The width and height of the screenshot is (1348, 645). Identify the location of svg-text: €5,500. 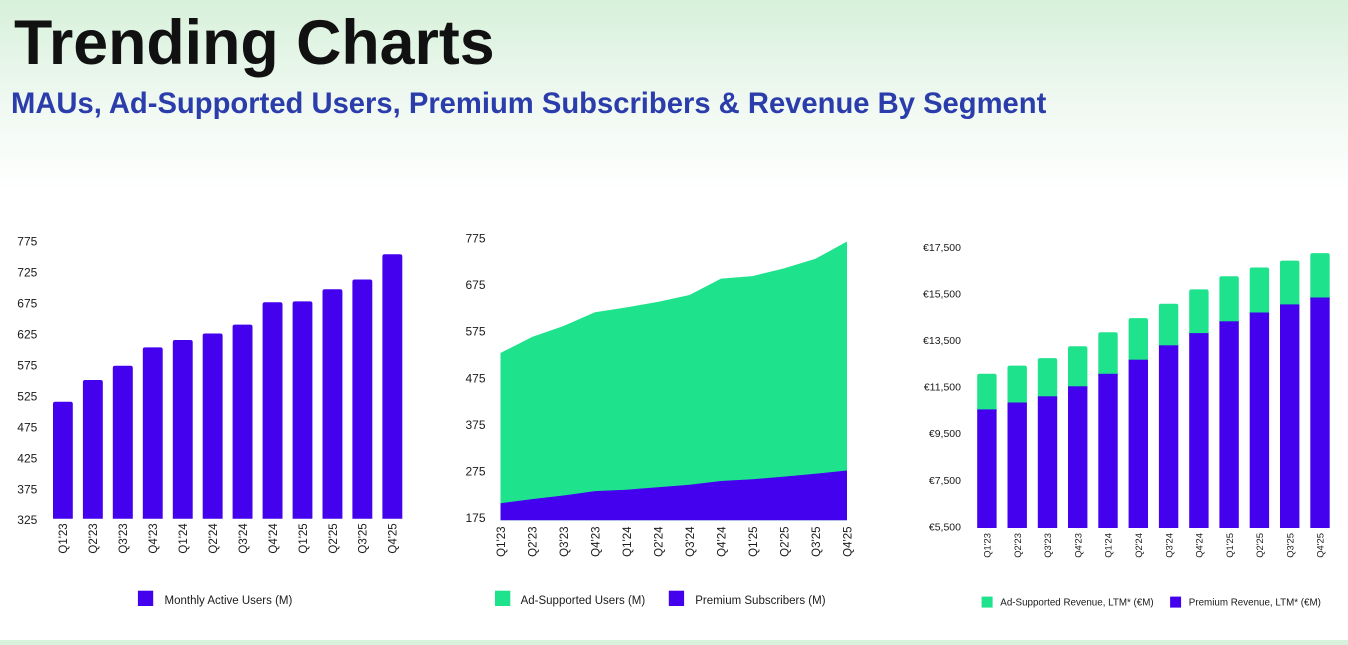
(945, 527).